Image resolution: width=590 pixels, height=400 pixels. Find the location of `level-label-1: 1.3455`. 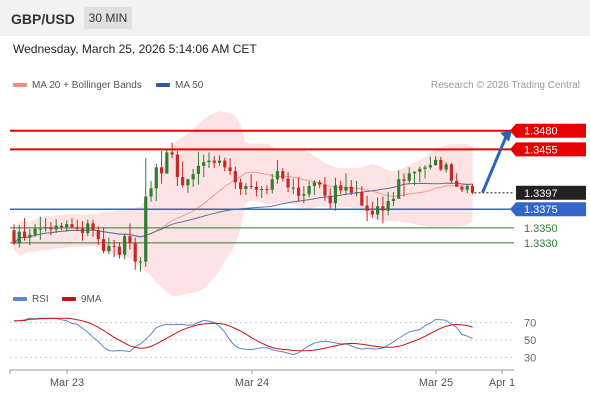

level-label-1: 1.3455 is located at coordinates (541, 150).